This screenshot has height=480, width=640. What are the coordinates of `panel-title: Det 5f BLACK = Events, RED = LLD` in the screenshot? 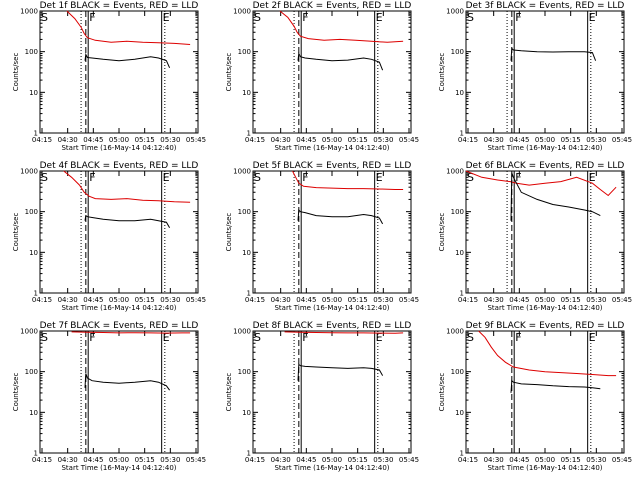 It's located at (332, 166).